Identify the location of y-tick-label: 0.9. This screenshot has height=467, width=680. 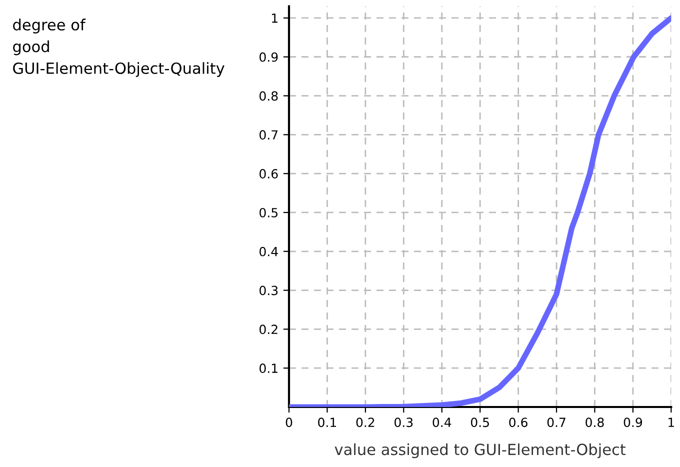
(269, 57).